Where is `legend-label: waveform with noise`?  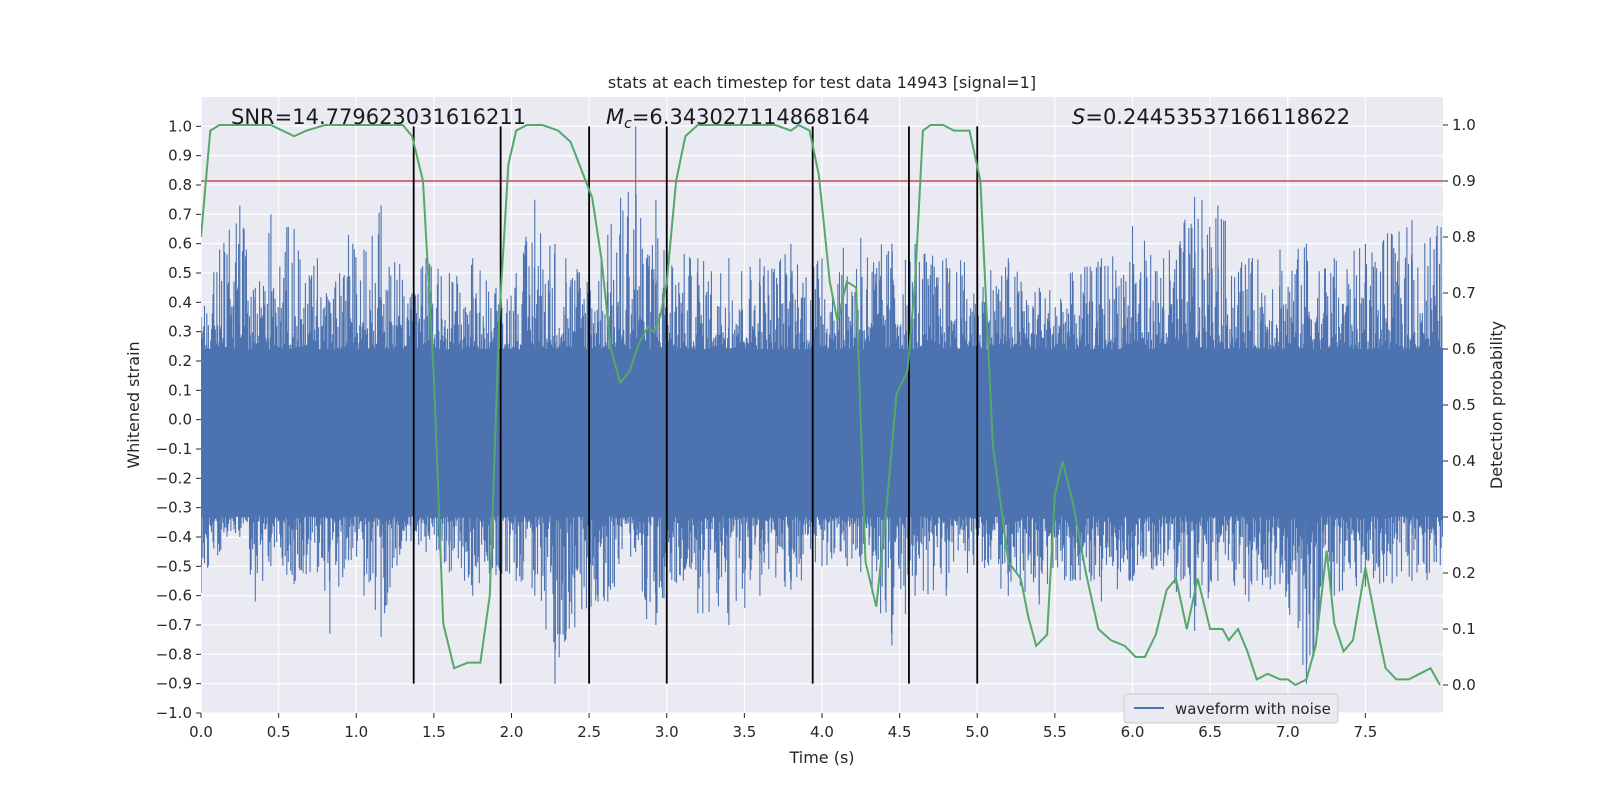 legend-label: waveform with noise is located at coordinates (1253, 709).